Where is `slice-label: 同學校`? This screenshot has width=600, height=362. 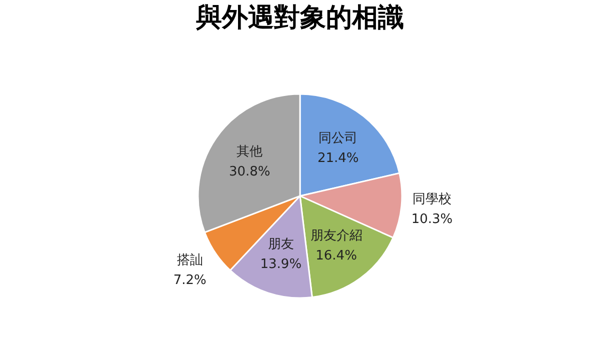 slice-label: 同學校 is located at coordinates (432, 199).